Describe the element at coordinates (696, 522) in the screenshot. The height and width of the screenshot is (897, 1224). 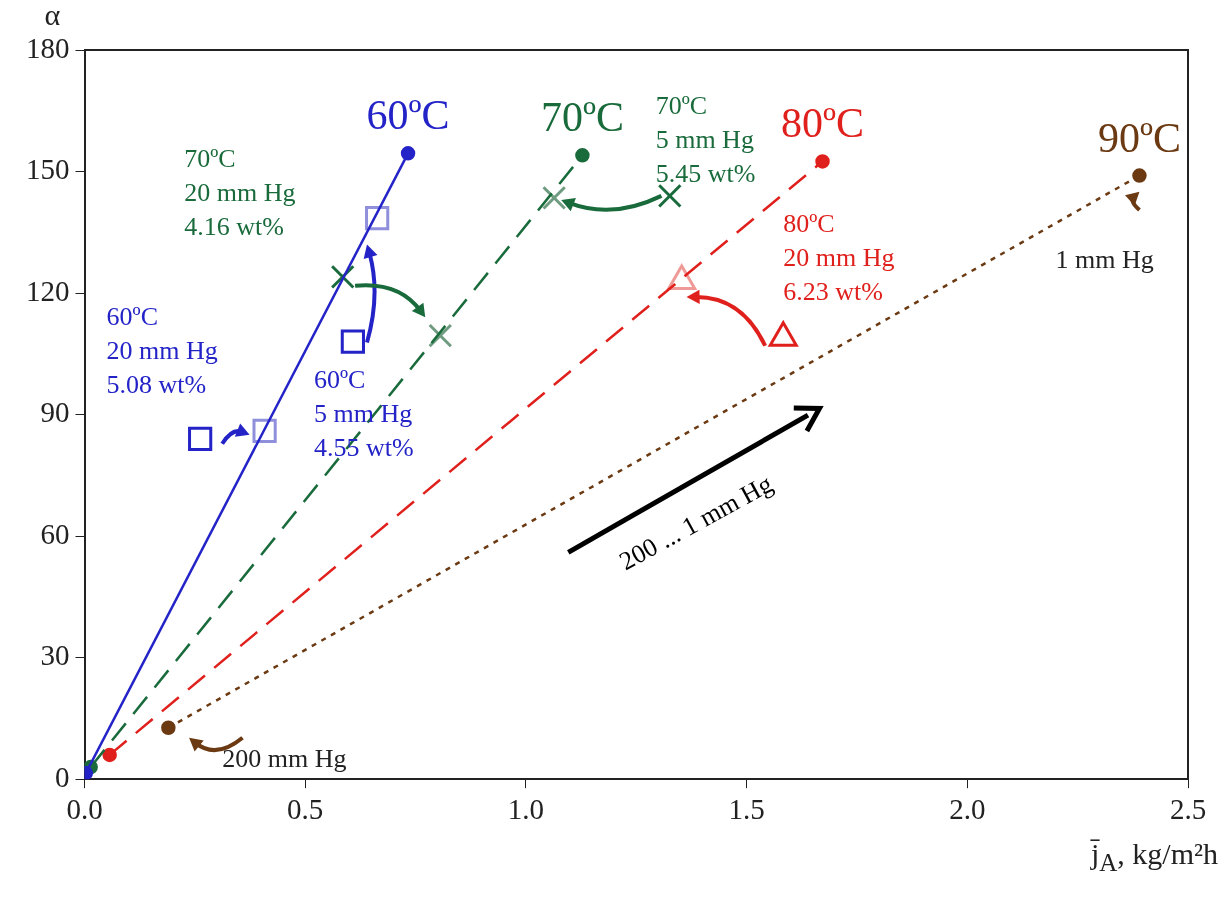
I see `annotation: 200 ... 1 mm Hg` at that location.